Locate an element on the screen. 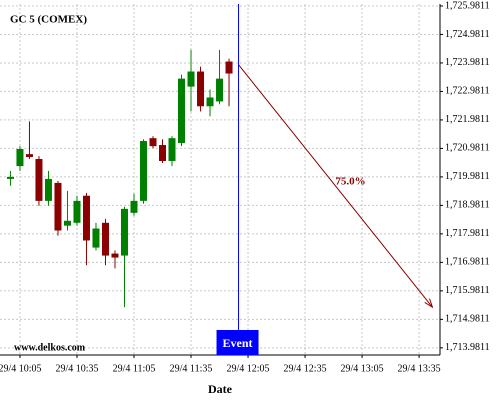 The image size is (500, 400). watermark: www.delkos.com is located at coordinates (50, 347).